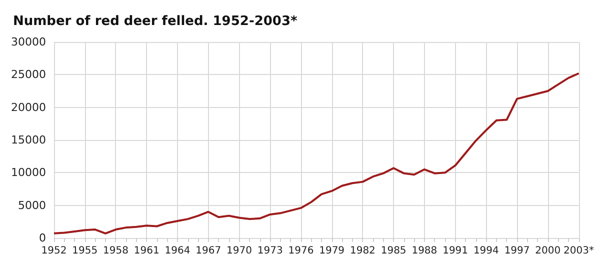  I want to click on y-tick-label: 5000, so click(32, 205).